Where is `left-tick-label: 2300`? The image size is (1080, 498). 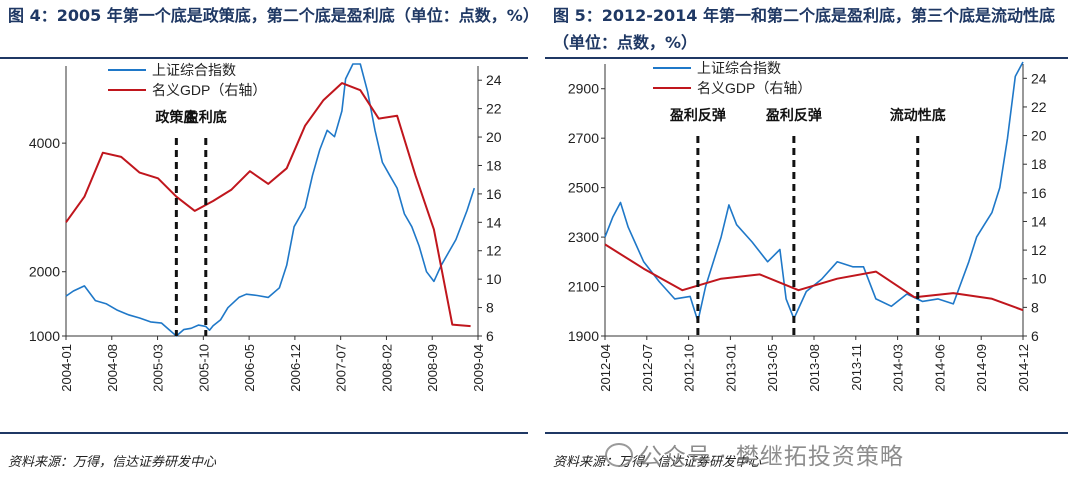
left-tick-label: 2300 is located at coordinates (583, 237).